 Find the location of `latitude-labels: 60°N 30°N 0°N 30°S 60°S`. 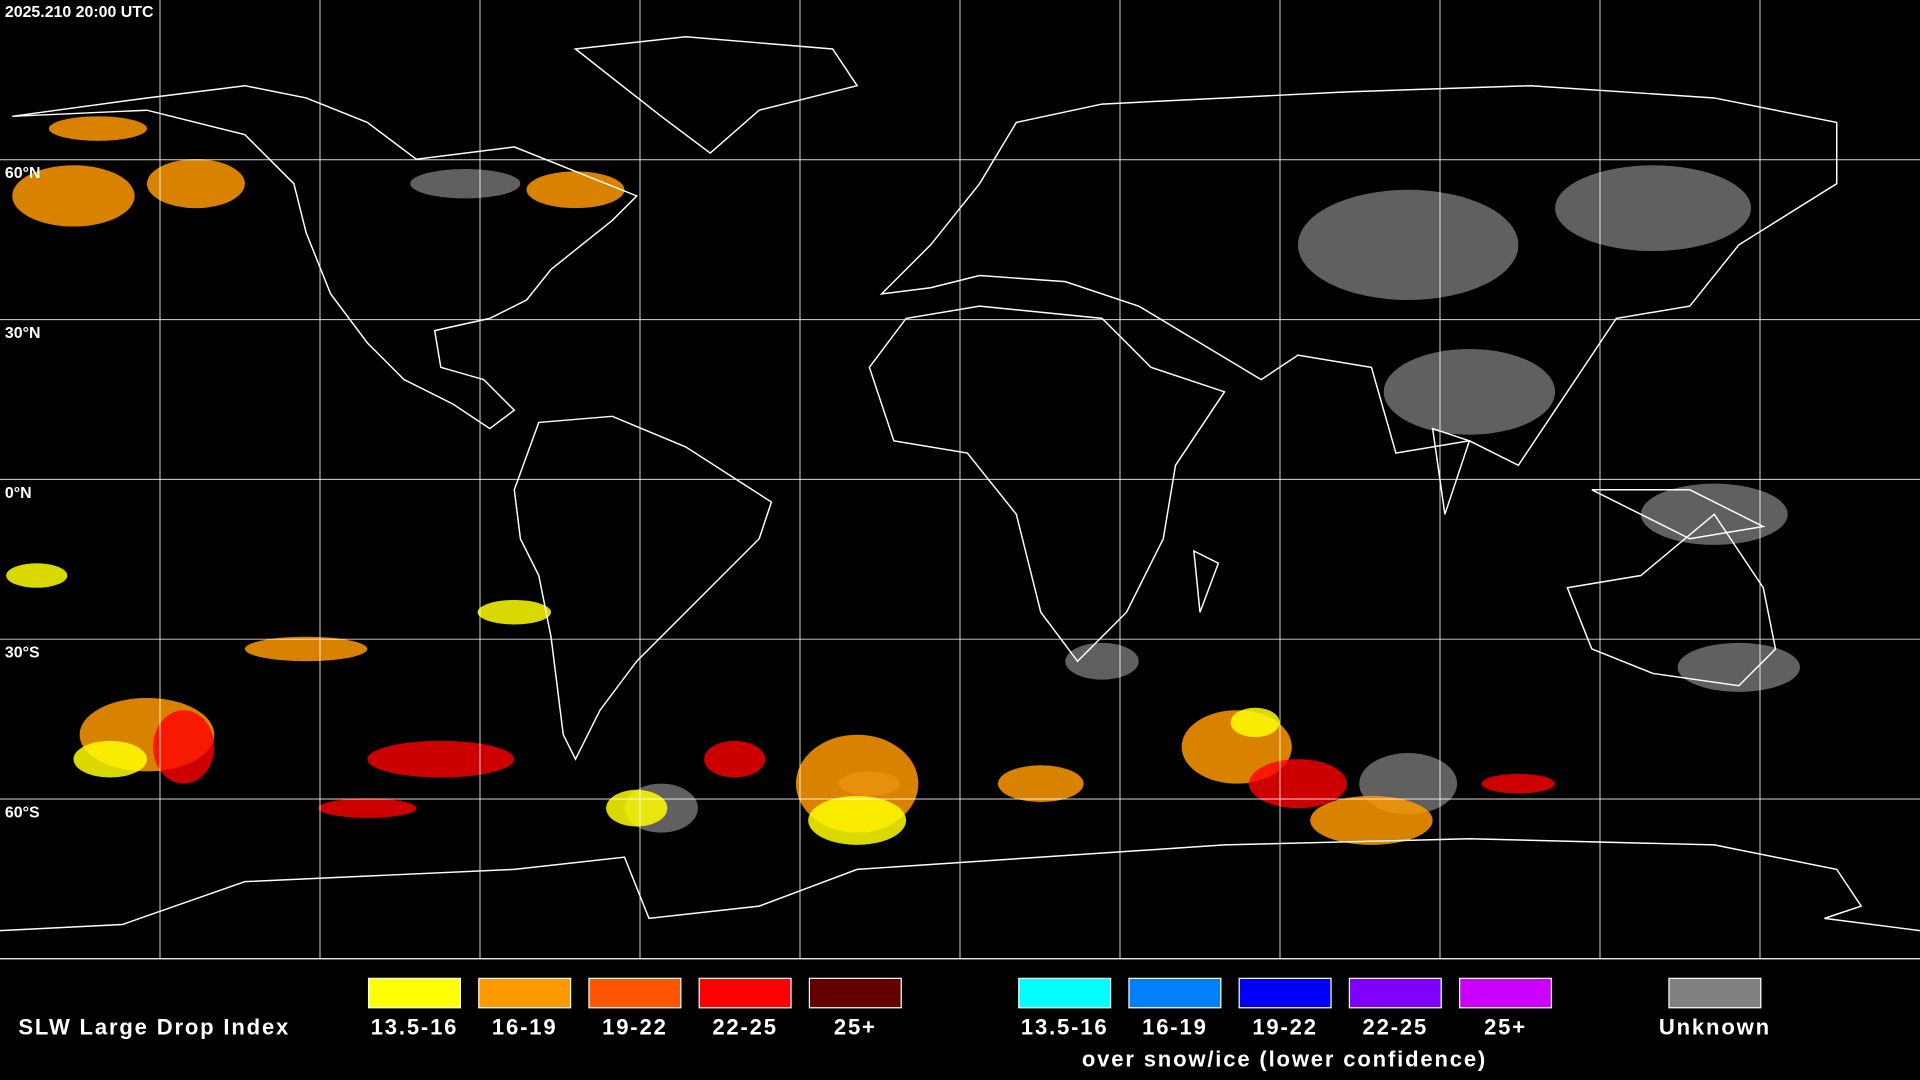

latitude-labels: 60°N 30°N 0°N 30°S 60°S is located at coordinates (23, 493).